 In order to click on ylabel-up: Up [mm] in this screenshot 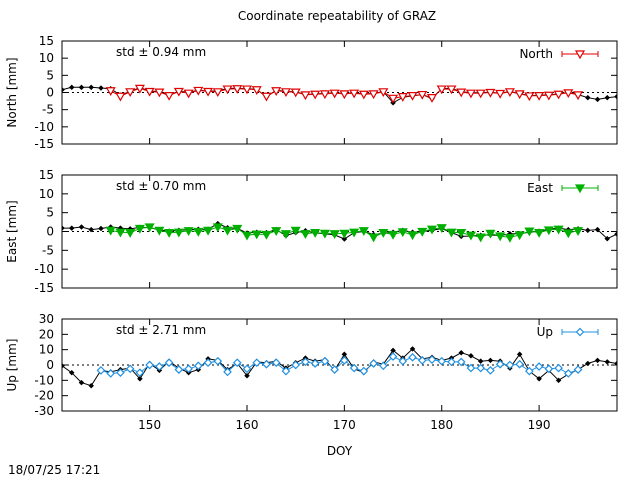, I will do `click(12, 365)`.